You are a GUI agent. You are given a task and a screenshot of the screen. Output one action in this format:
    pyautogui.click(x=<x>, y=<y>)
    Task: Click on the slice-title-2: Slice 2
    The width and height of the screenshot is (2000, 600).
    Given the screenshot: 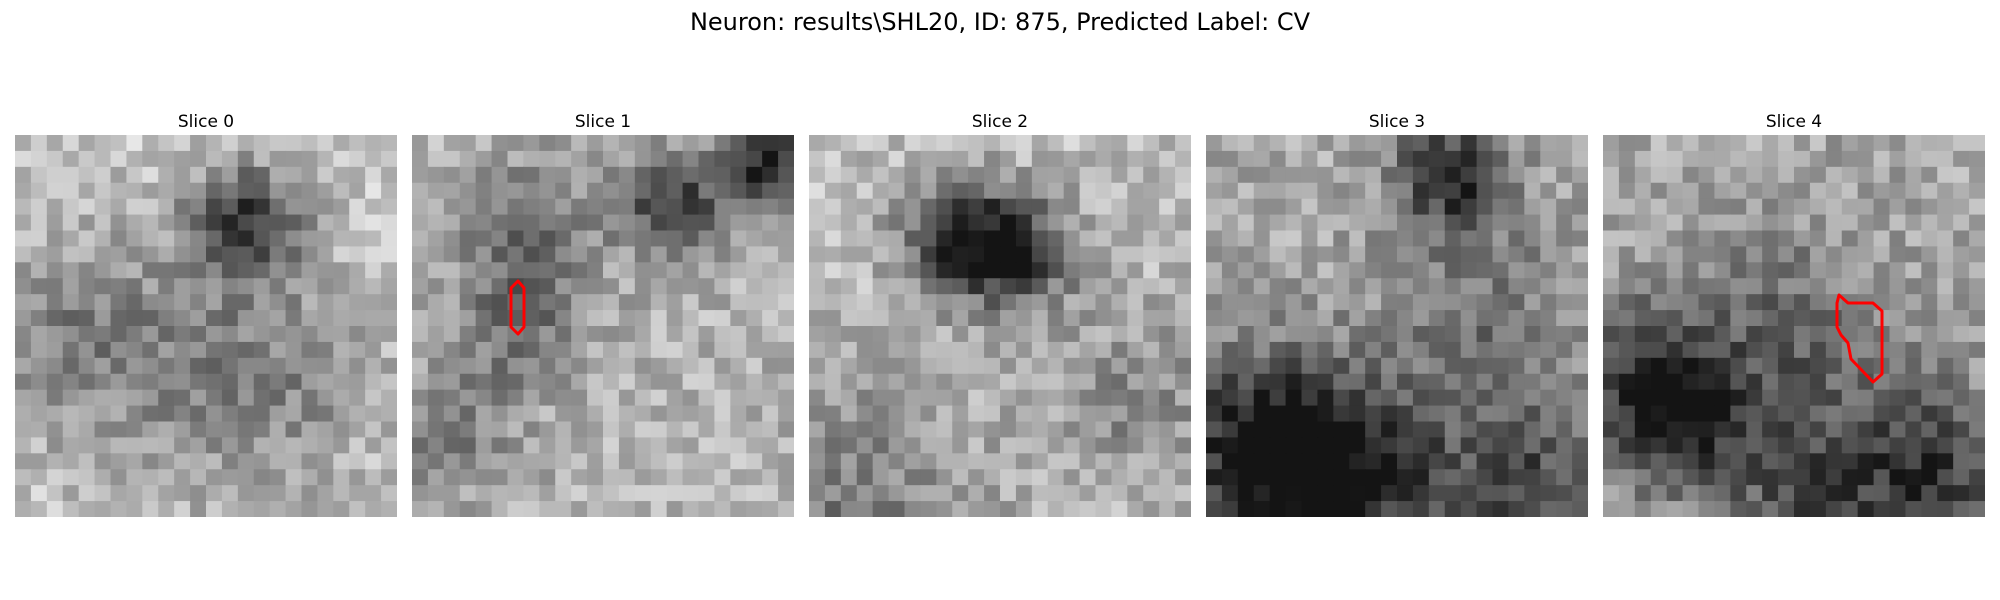 What is the action you would take?
    pyautogui.click(x=1000, y=122)
    